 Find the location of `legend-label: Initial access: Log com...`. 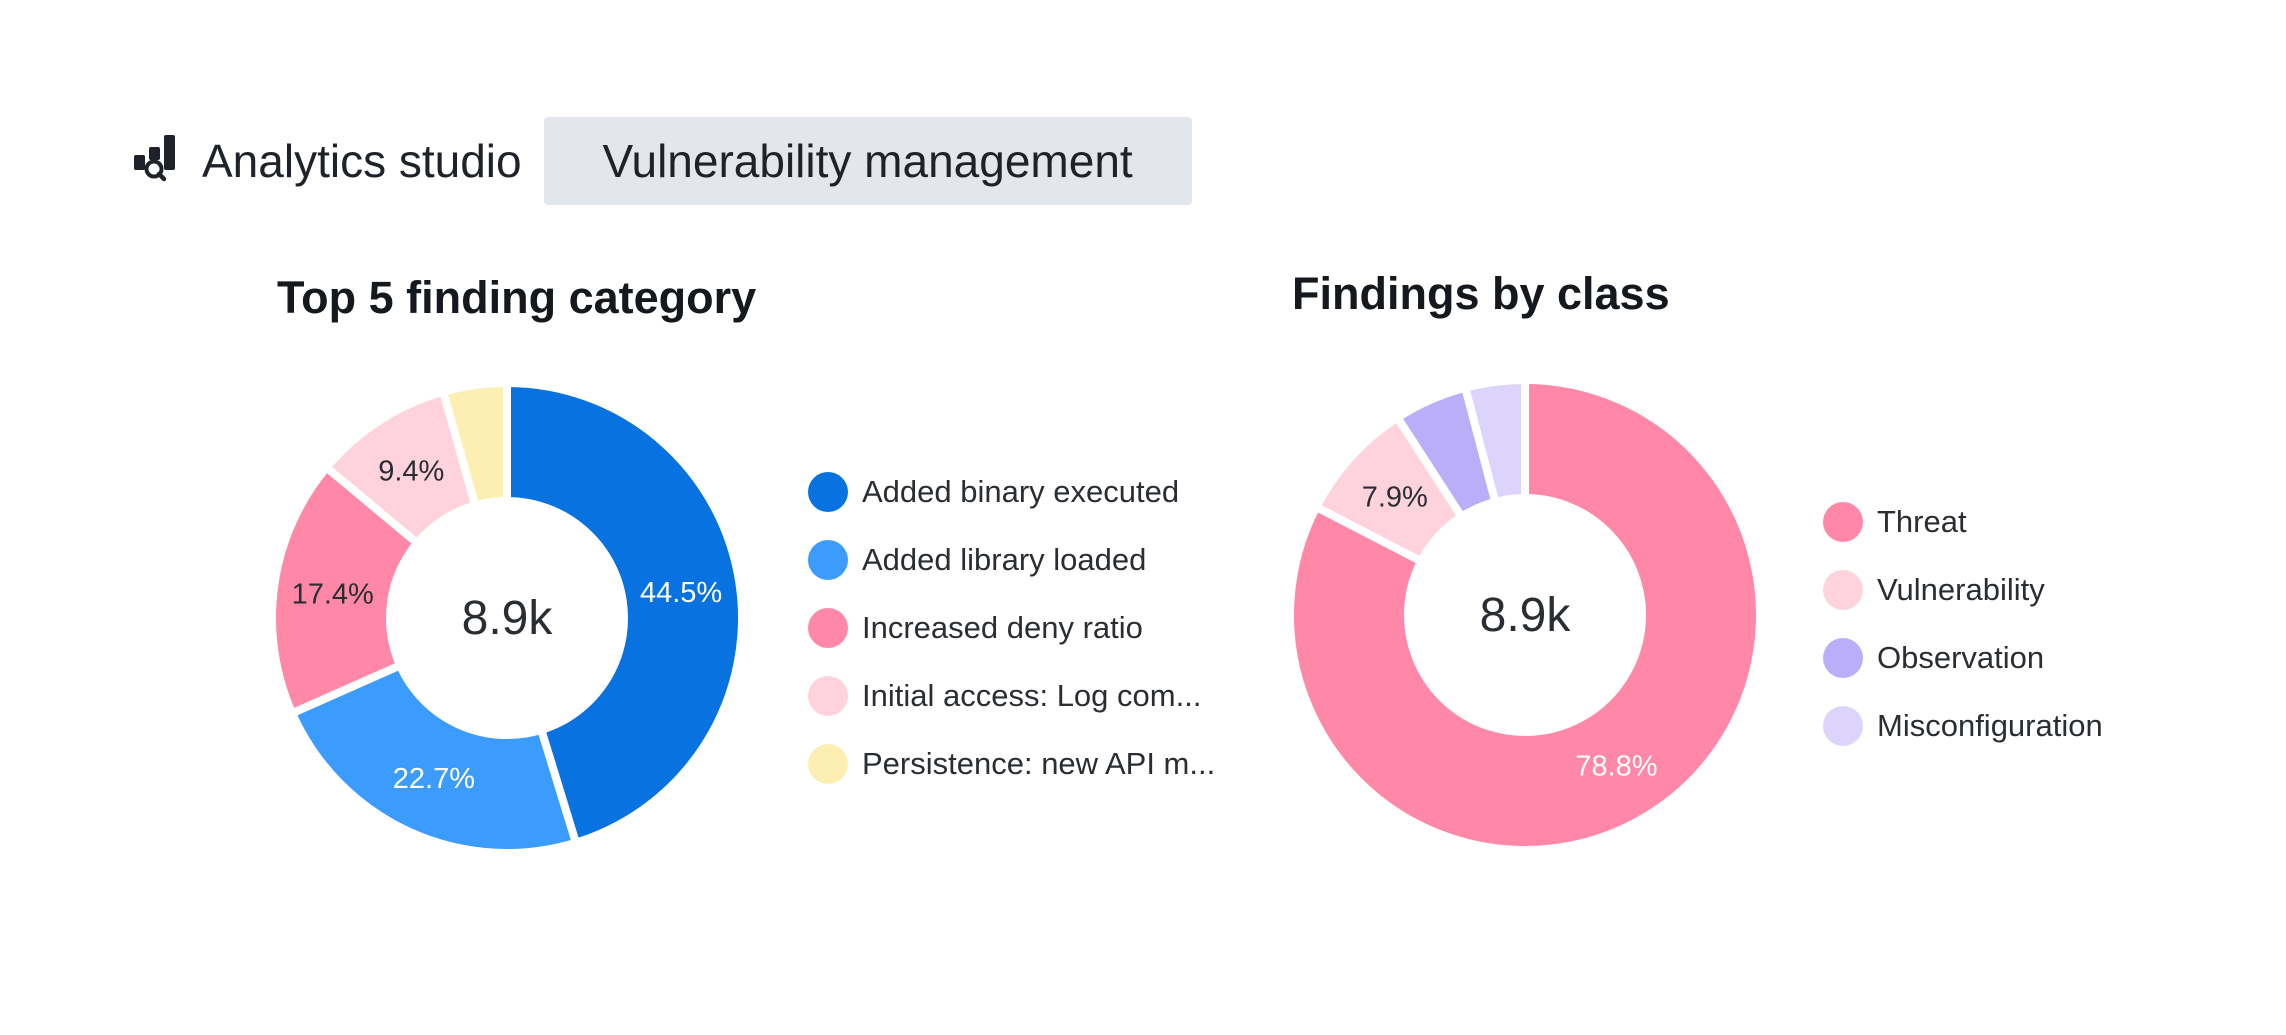

legend-label: Initial access: Log com... is located at coordinates (1032, 695).